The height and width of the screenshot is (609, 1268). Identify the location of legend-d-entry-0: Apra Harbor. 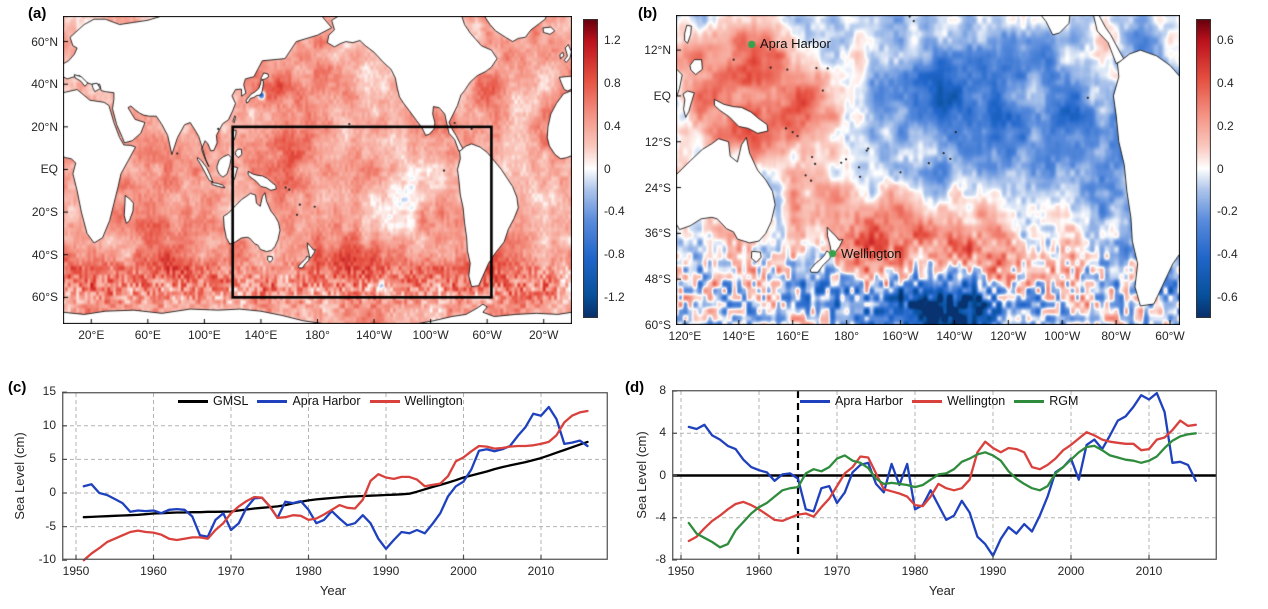
(851, 401).